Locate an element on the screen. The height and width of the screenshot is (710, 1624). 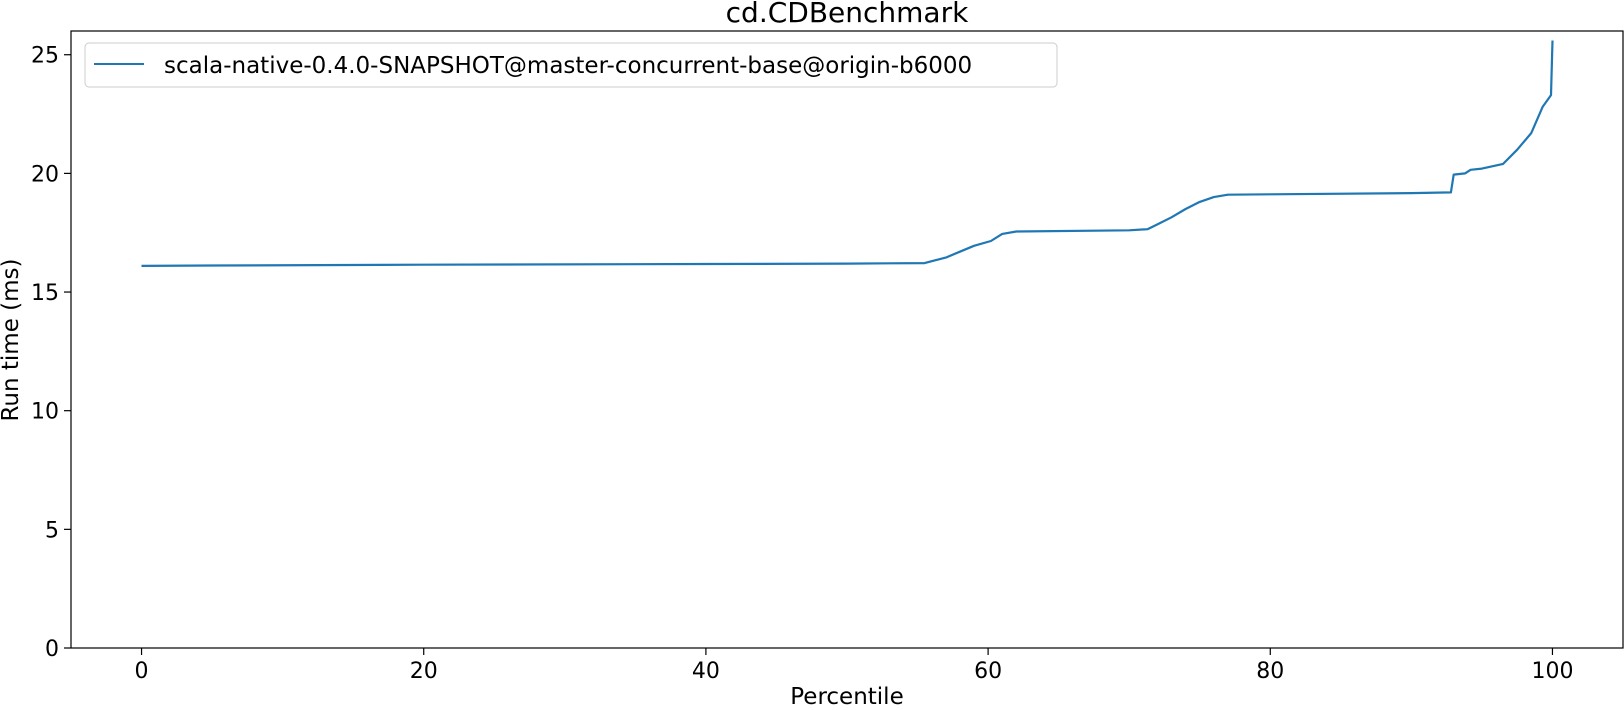
x-tick-label: 80 is located at coordinates (1270, 671).